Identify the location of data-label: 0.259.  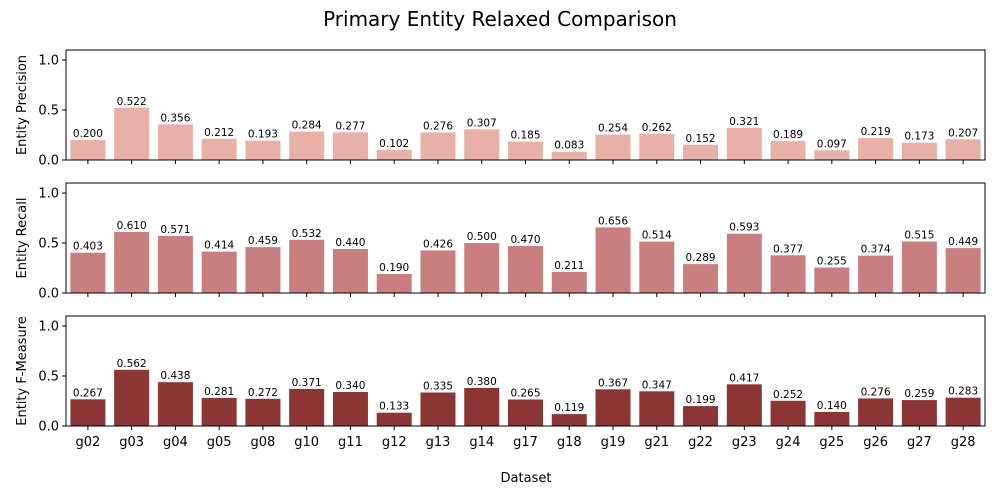
(919, 394).